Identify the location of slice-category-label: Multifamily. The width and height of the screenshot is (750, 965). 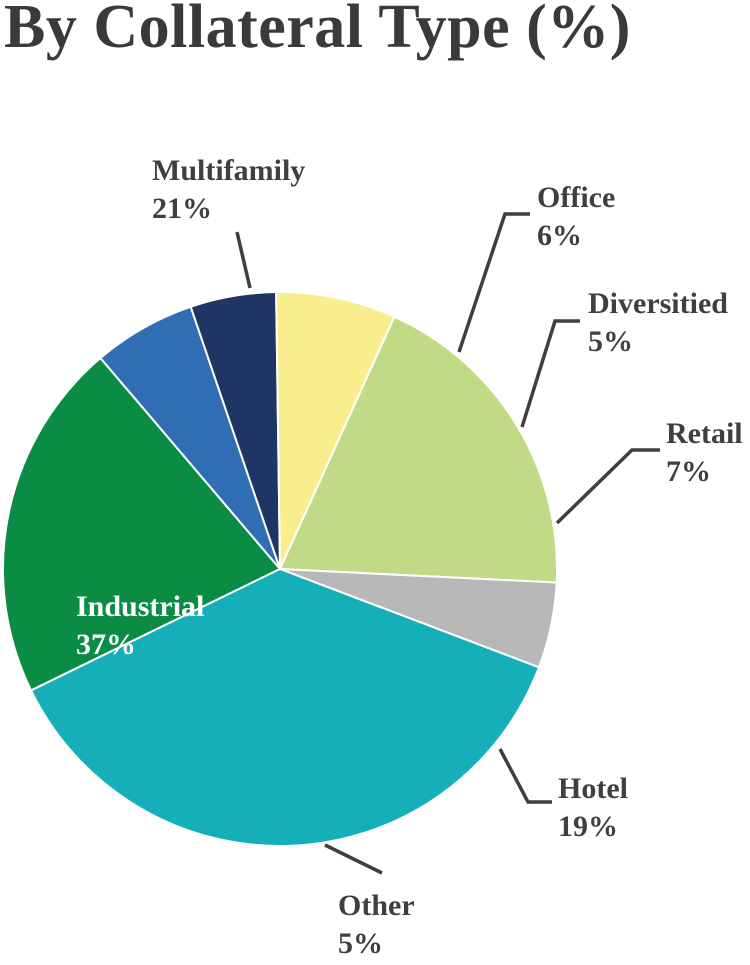
(228, 170).